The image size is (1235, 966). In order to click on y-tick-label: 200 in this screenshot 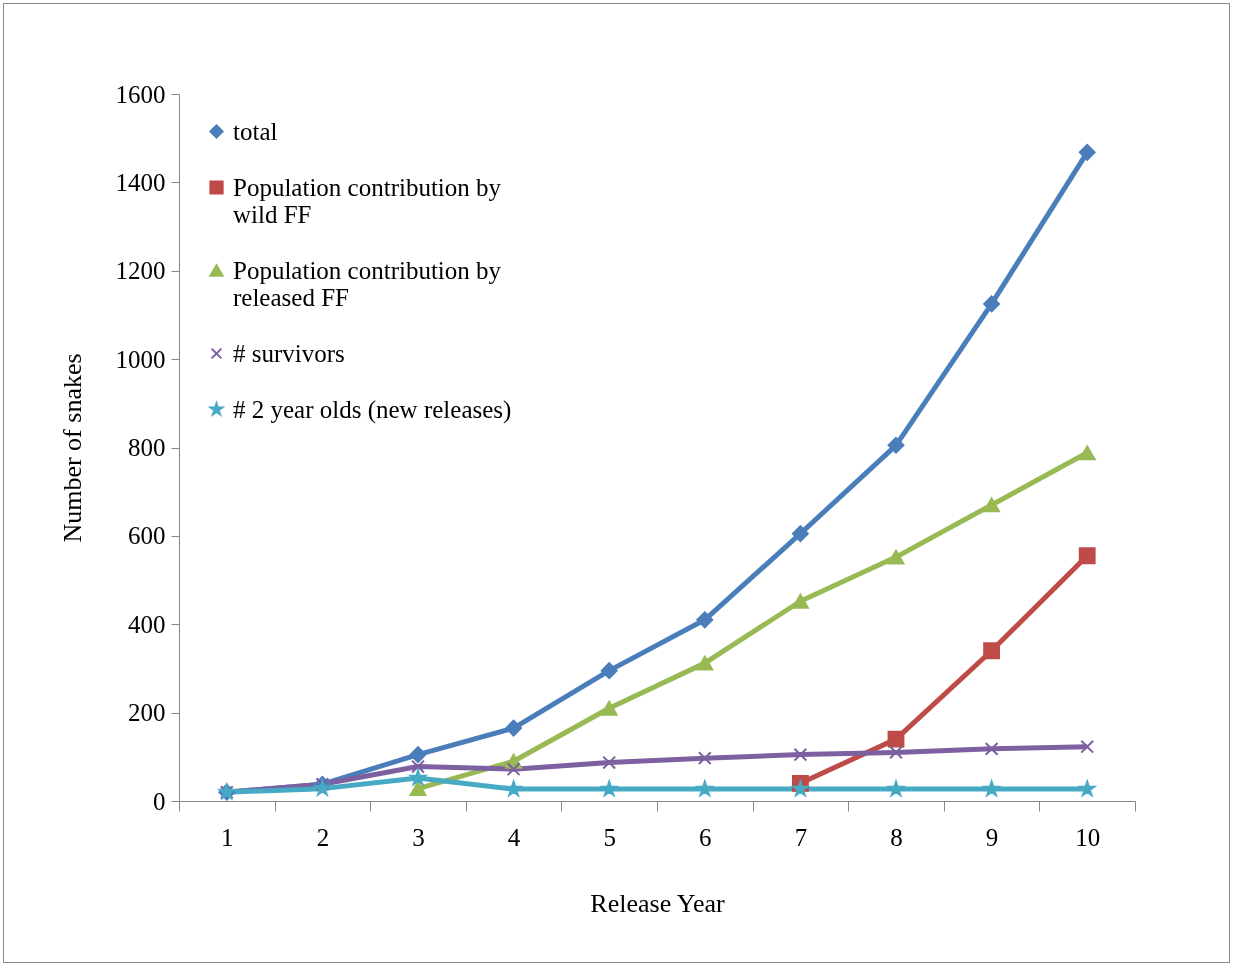, I will do `click(147, 713)`.